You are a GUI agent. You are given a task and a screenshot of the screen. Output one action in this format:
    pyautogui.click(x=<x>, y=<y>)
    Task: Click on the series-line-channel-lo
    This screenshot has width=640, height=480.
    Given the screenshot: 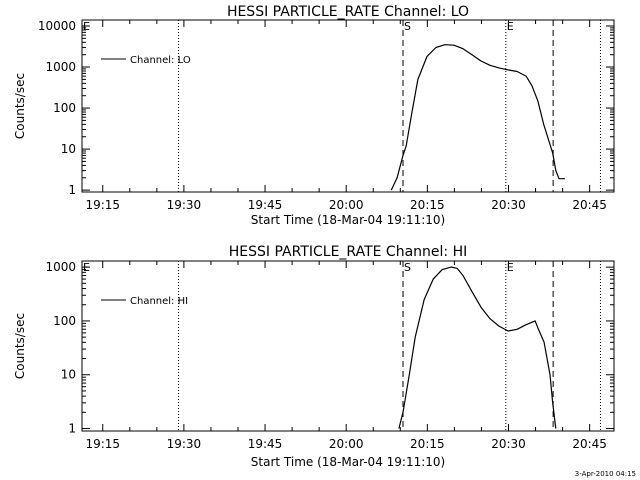 What is the action you would take?
    pyautogui.click(x=477, y=117)
    